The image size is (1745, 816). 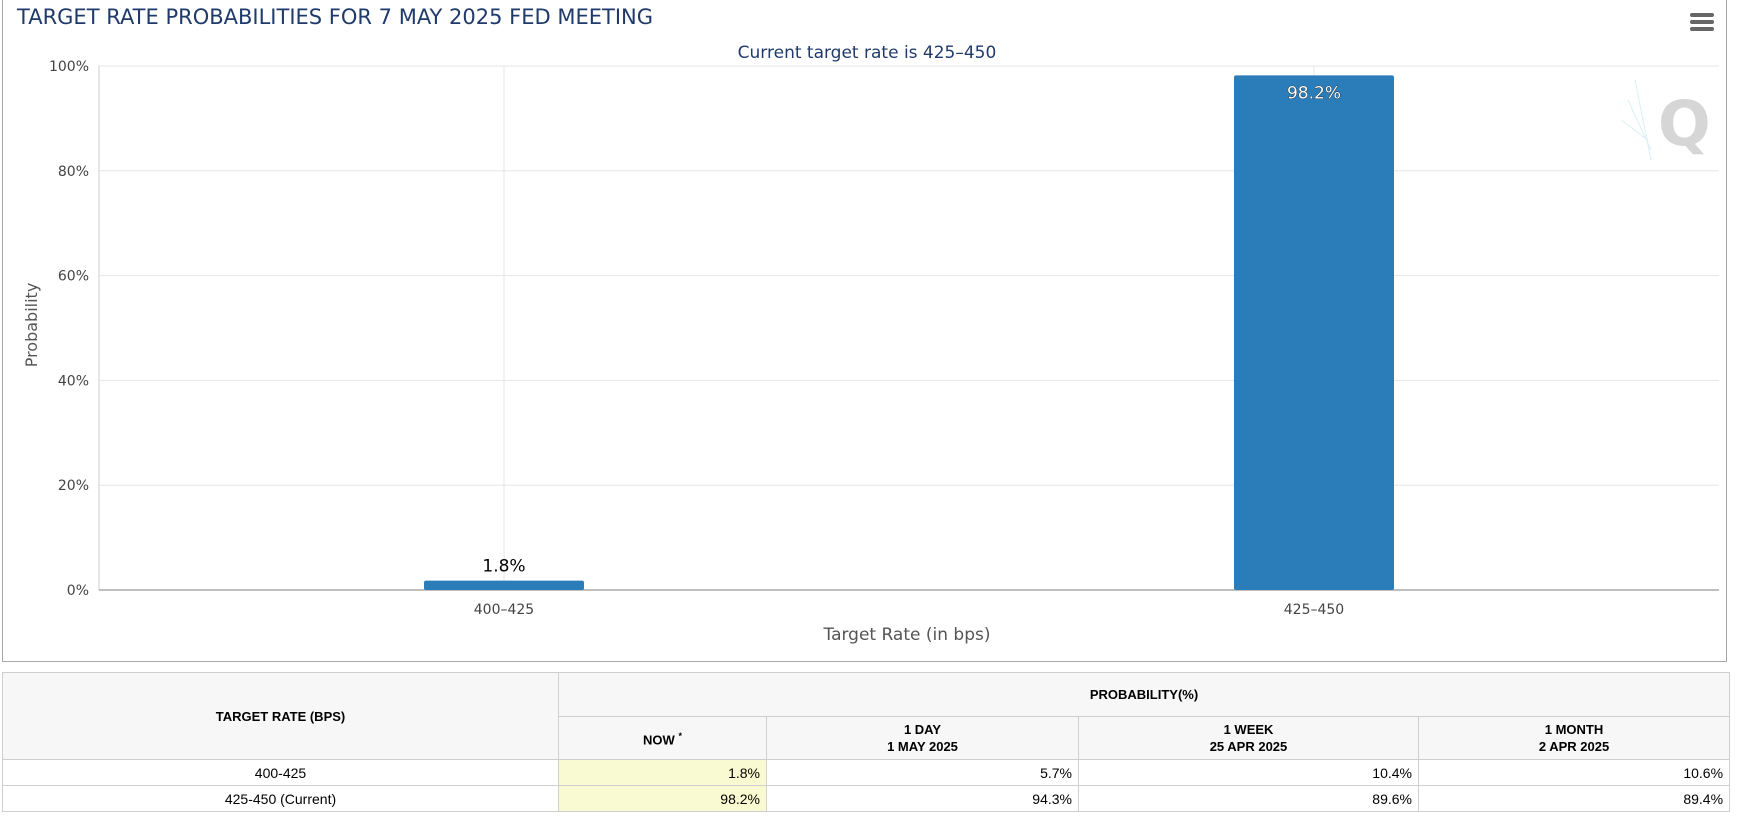 I want to click on table-row: 400-425 1.8% 5.7% 10.4% 10.6%, so click(x=866, y=772).